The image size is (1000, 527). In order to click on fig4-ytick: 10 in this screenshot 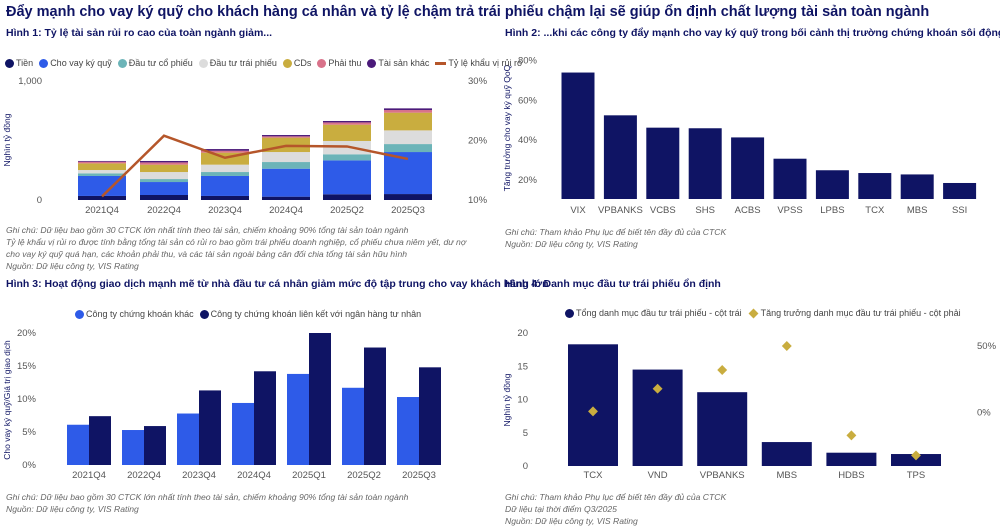, I will do `click(522, 400)`.